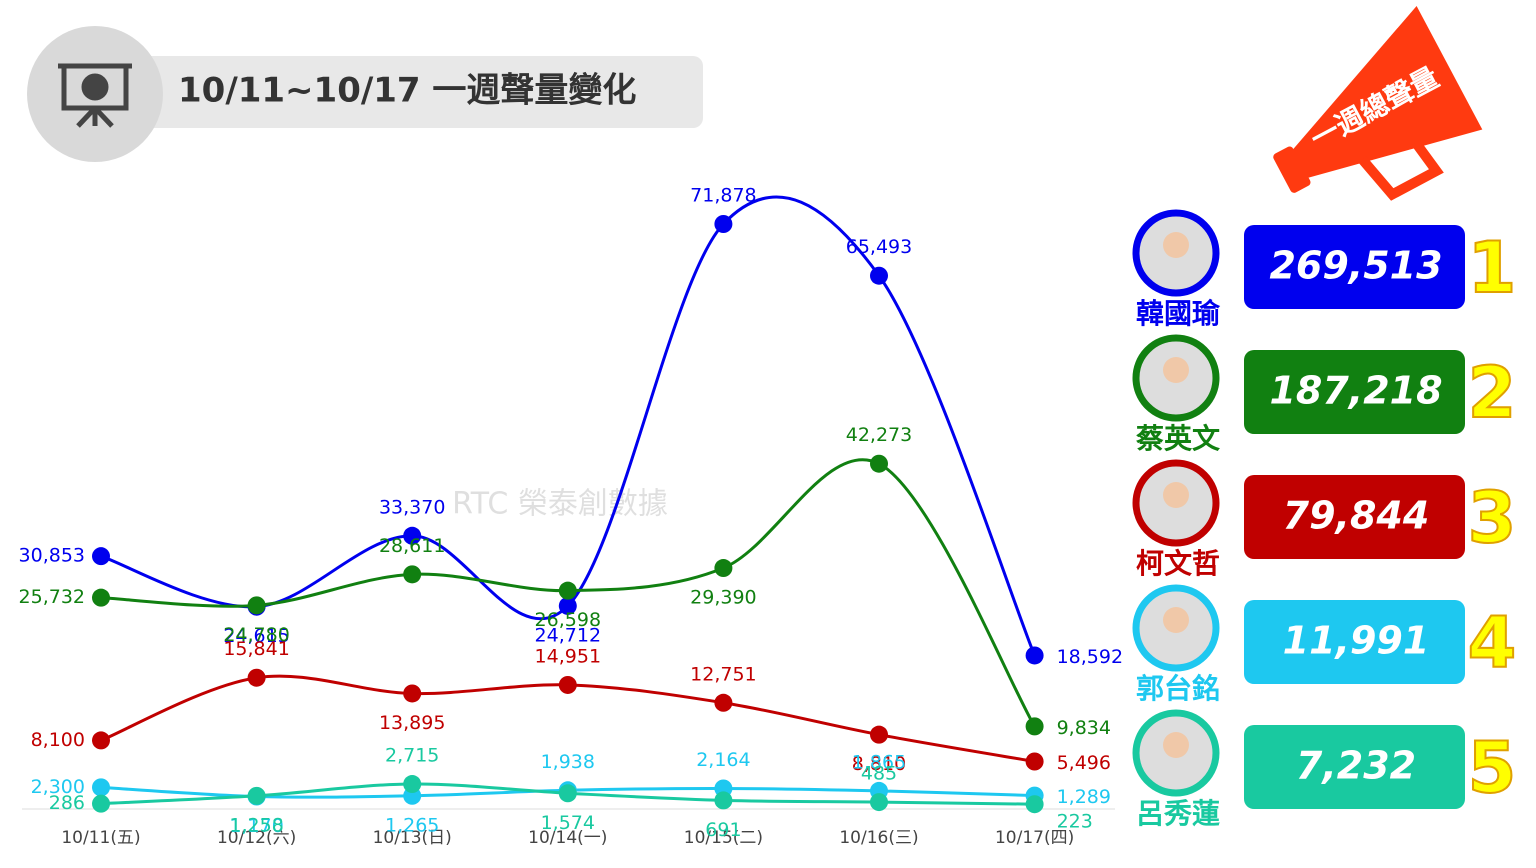 The image size is (1536, 868). I want to click on value-label: 65,493, so click(879, 247).